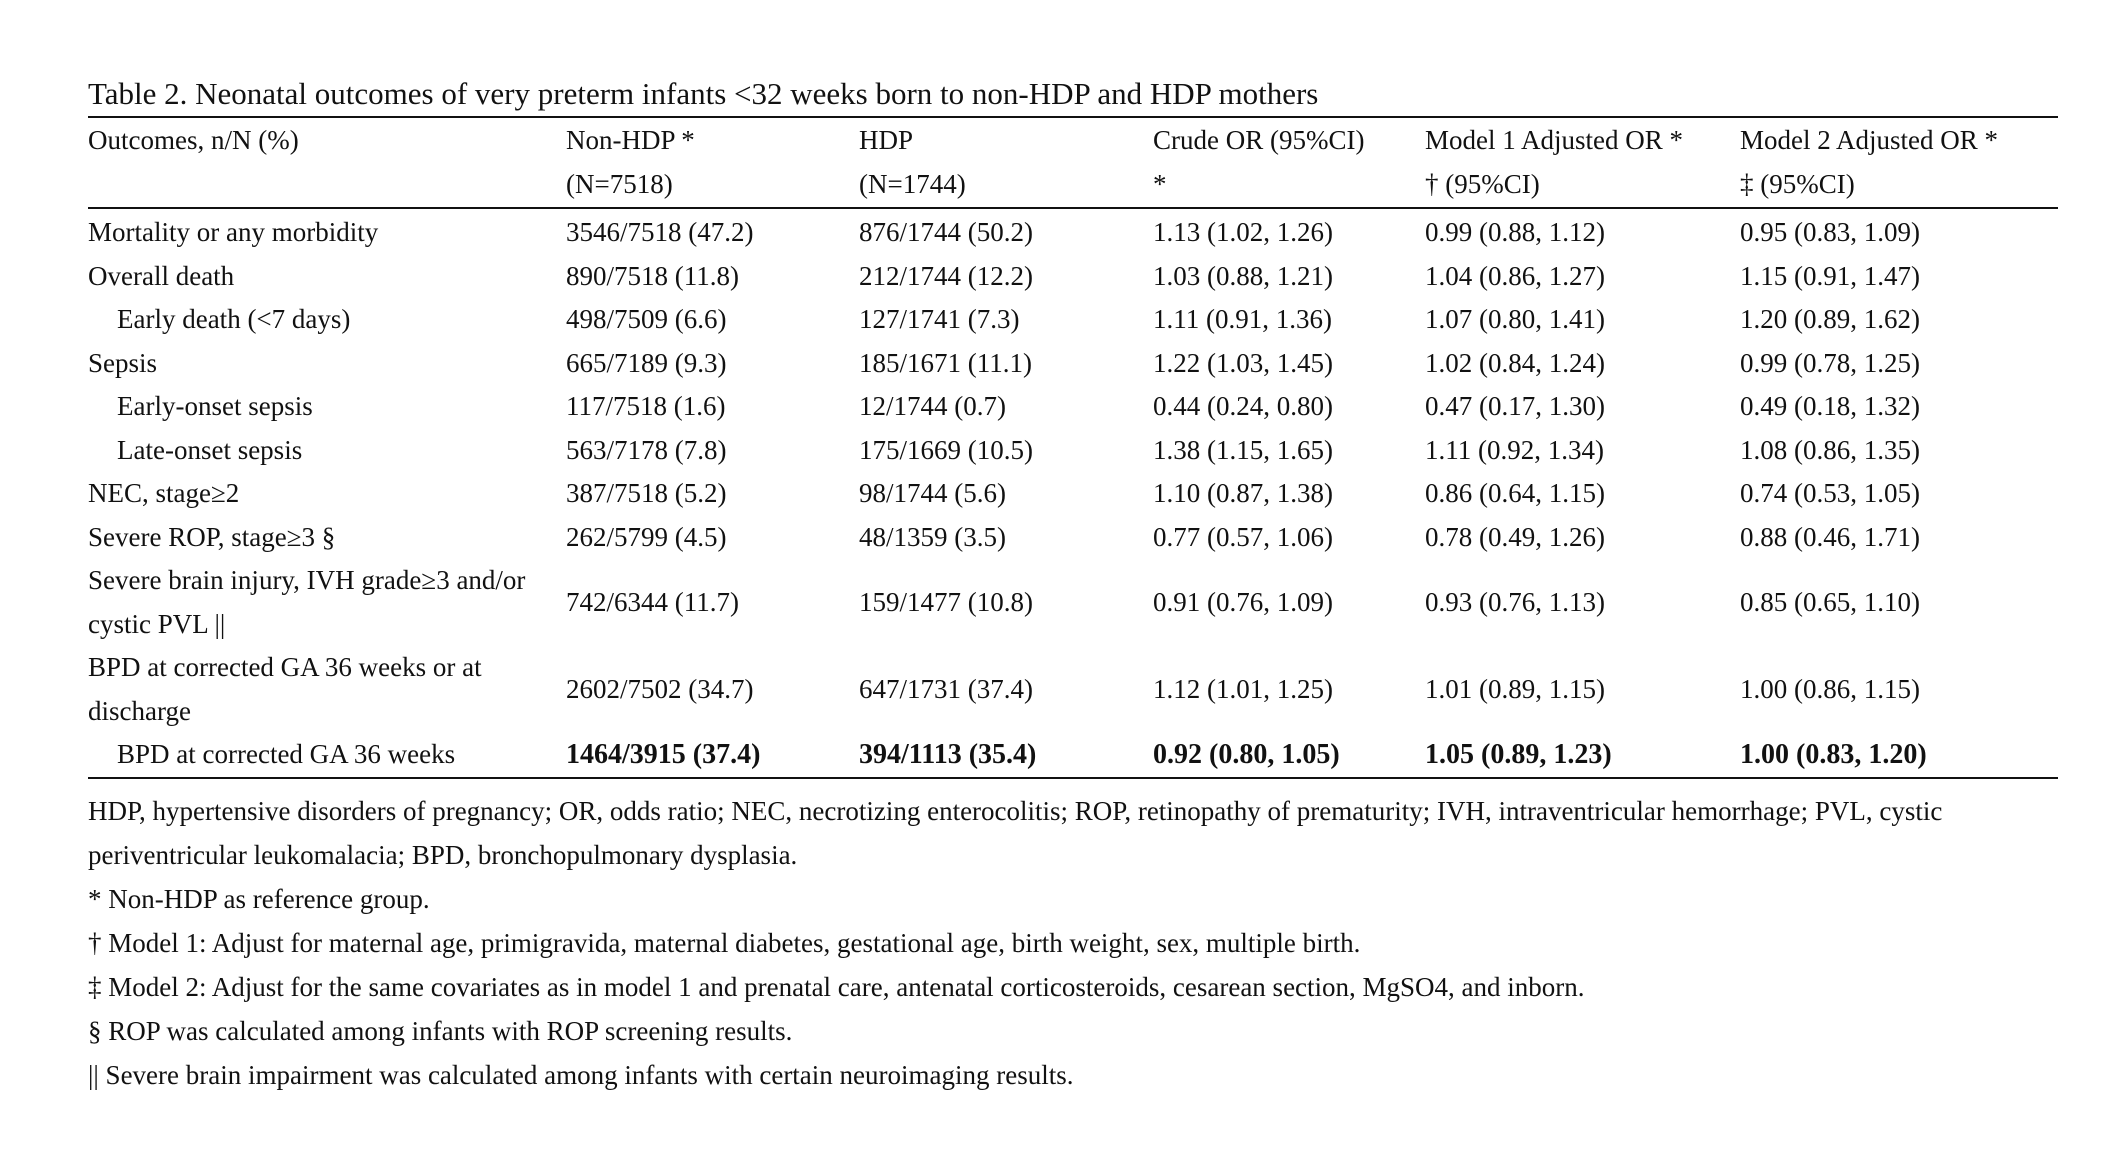 The width and height of the screenshot is (2116, 1149). I want to click on crude-or-value: 0.92 (0.80, 1.05), so click(1246, 754).